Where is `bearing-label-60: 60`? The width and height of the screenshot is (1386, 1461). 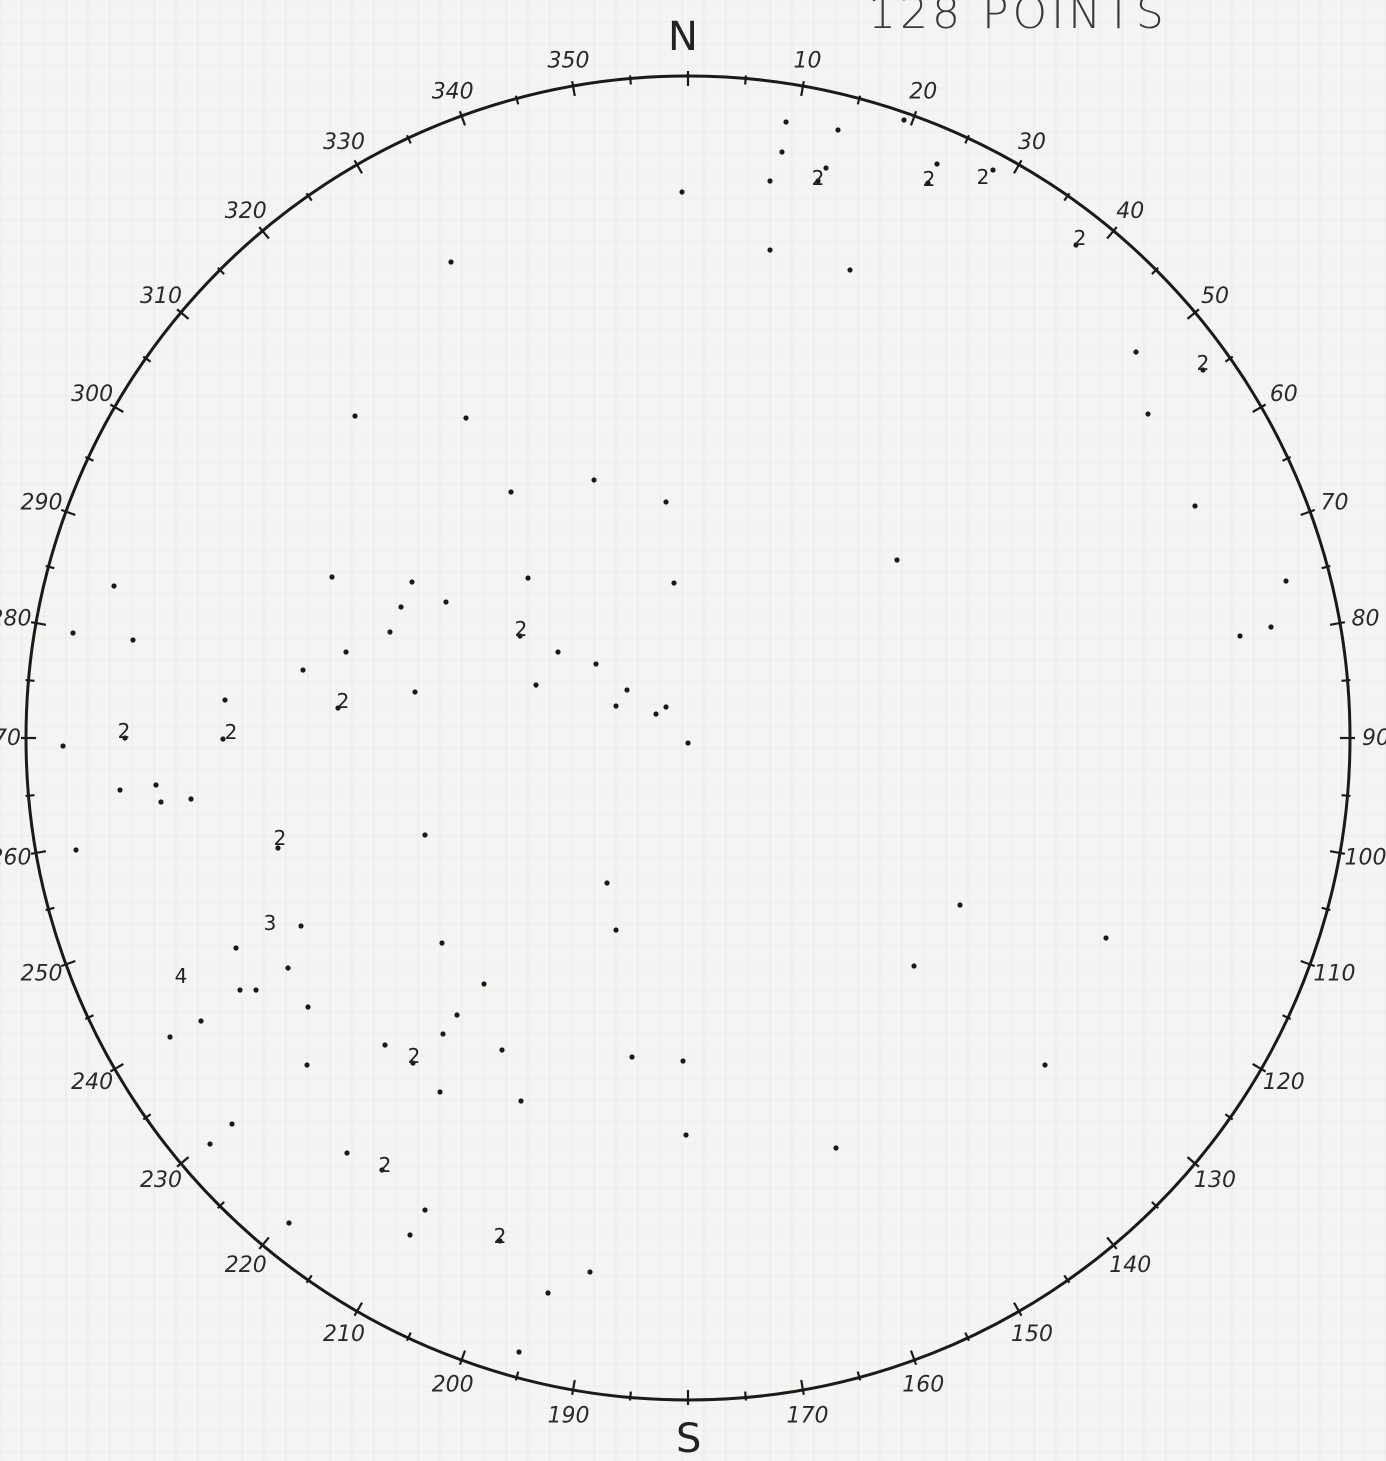
bearing-label-60: 60 is located at coordinates (1284, 394).